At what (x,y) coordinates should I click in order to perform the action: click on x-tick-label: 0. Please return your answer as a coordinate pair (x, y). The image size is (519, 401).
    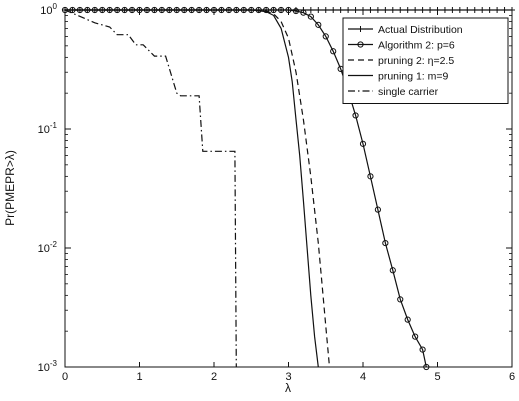
    Looking at the image, I should click on (65, 377).